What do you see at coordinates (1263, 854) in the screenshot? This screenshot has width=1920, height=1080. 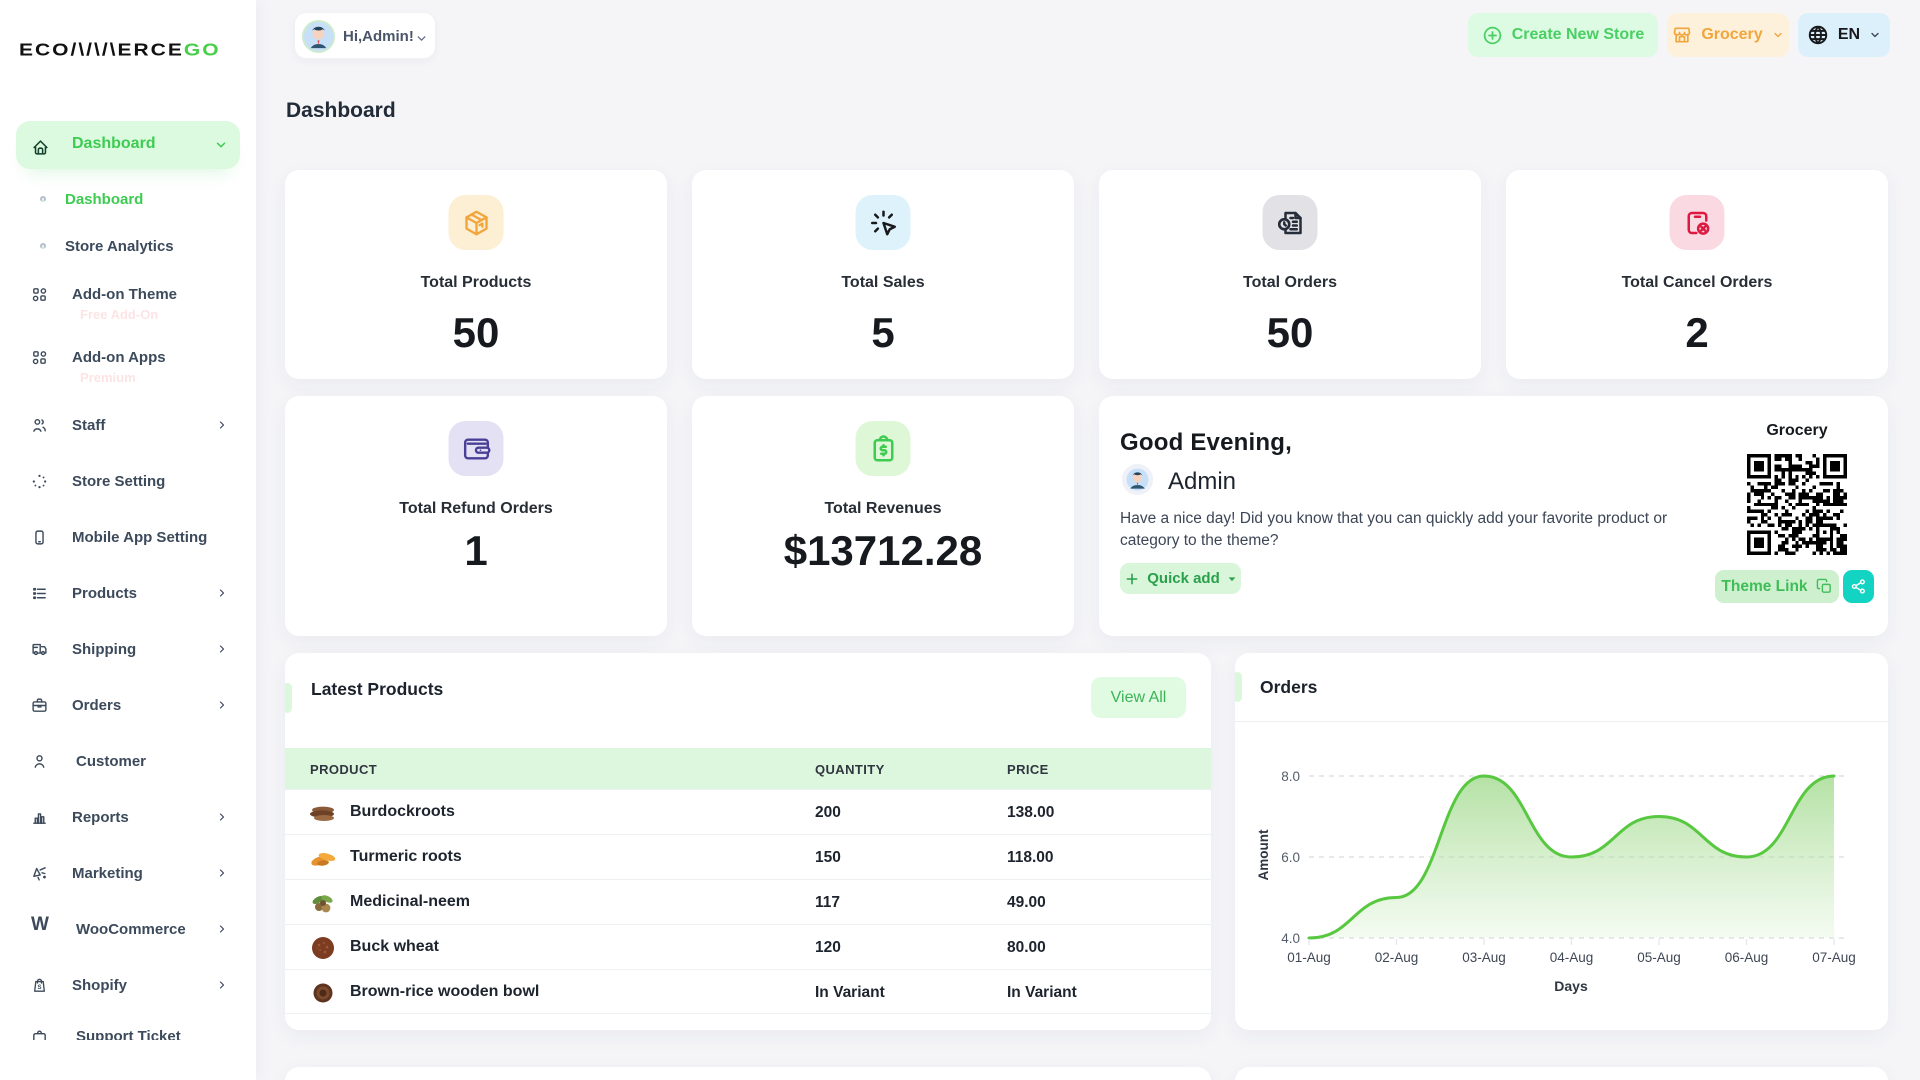 I see `svg-text: Amount` at bounding box center [1263, 854].